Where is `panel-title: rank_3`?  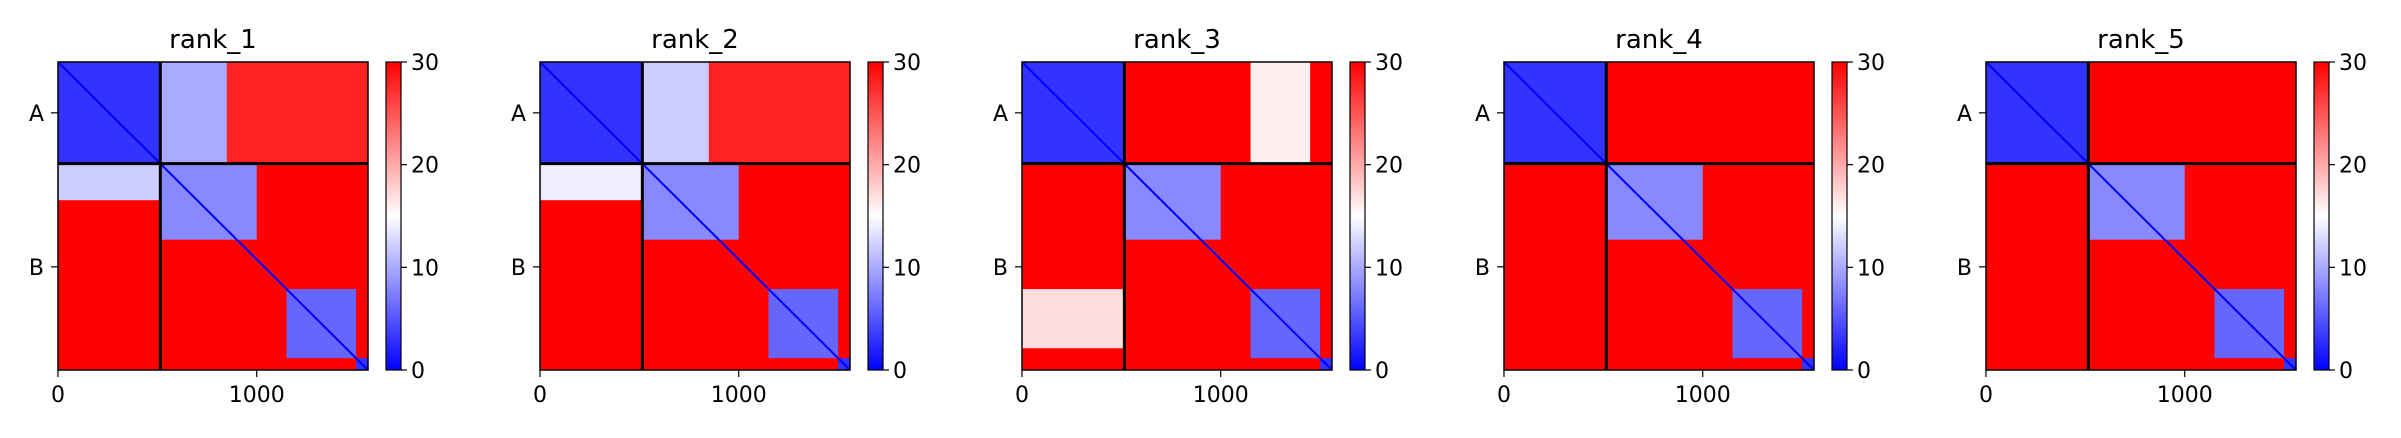 panel-title: rank_3 is located at coordinates (1177, 40).